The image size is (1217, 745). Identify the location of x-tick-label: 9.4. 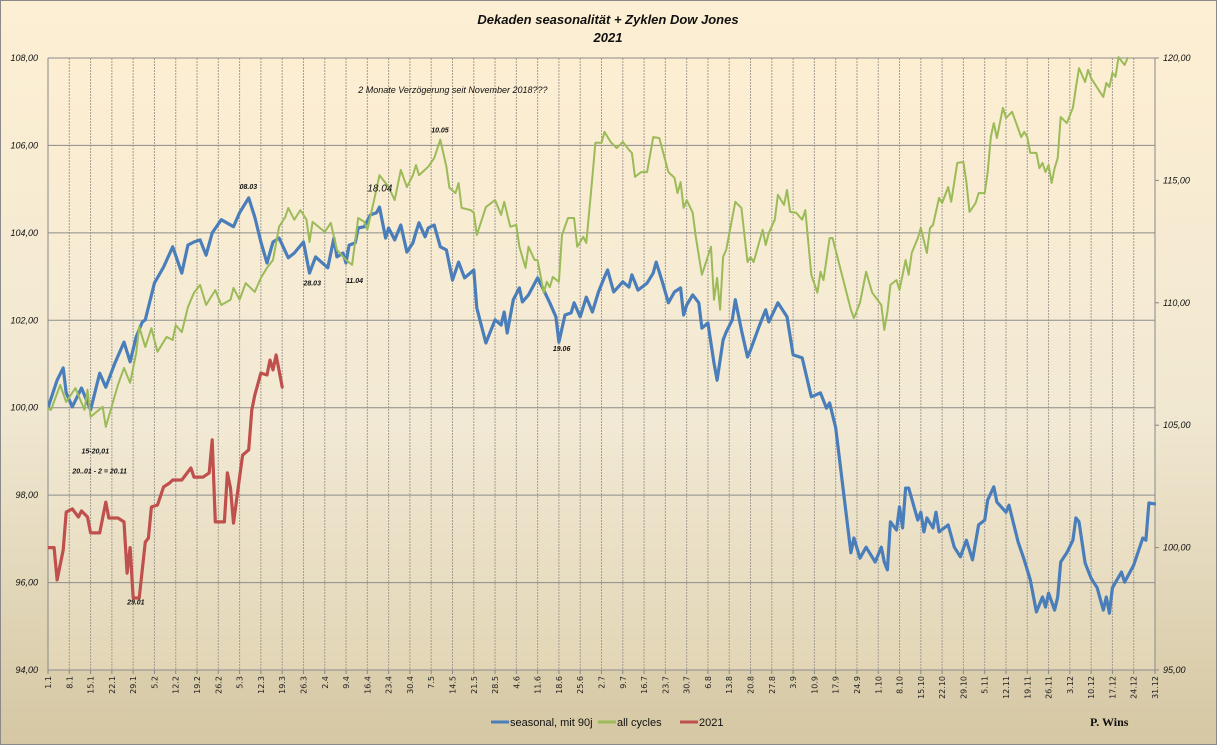
(346, 682).